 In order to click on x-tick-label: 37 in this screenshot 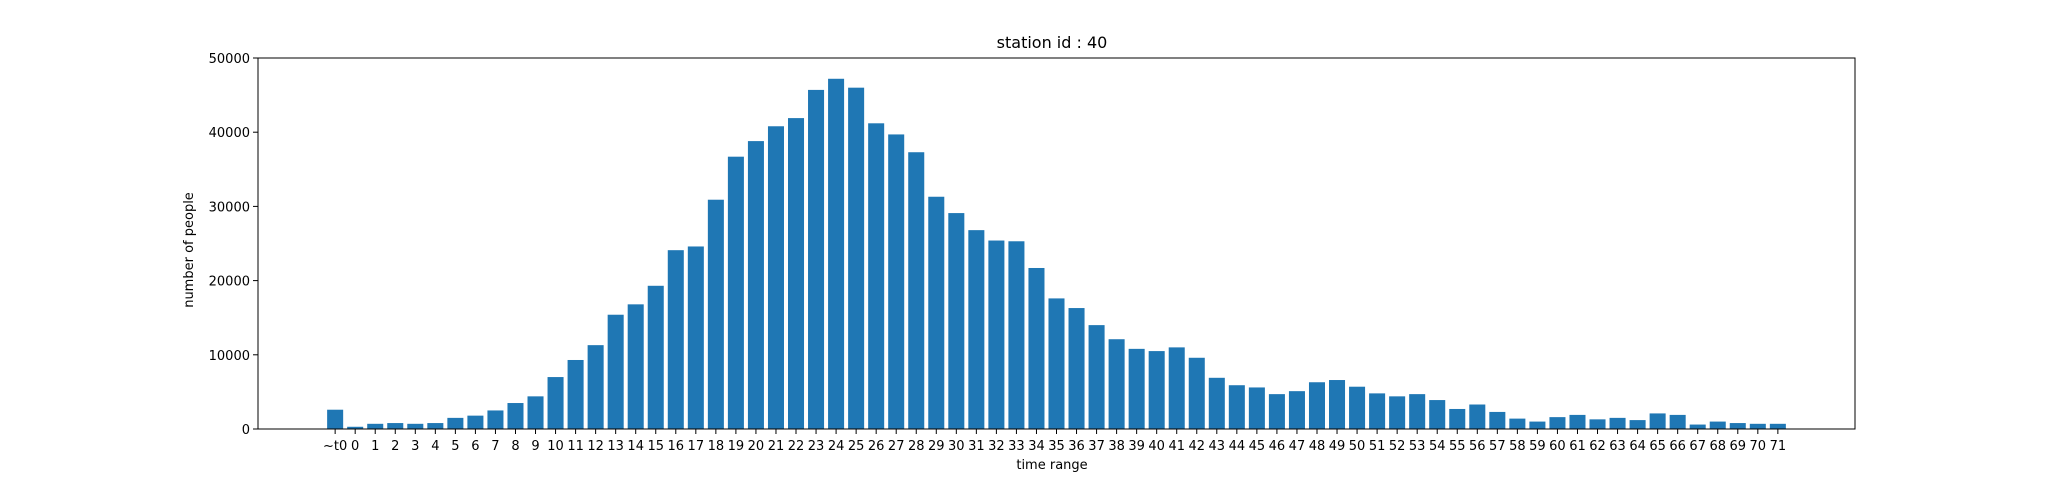, I will do `click(1096, 446)`.